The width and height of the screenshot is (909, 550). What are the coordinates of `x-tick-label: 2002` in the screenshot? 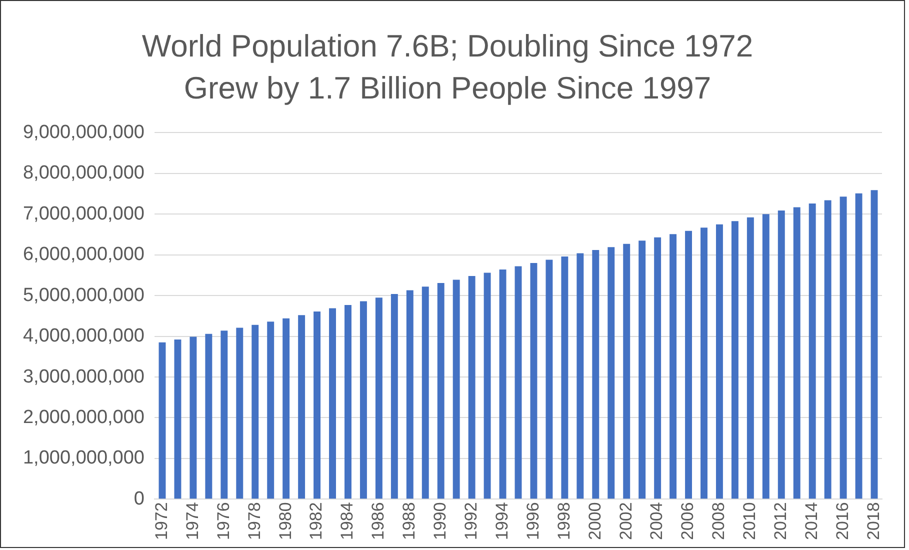 It's located at (626, 521).